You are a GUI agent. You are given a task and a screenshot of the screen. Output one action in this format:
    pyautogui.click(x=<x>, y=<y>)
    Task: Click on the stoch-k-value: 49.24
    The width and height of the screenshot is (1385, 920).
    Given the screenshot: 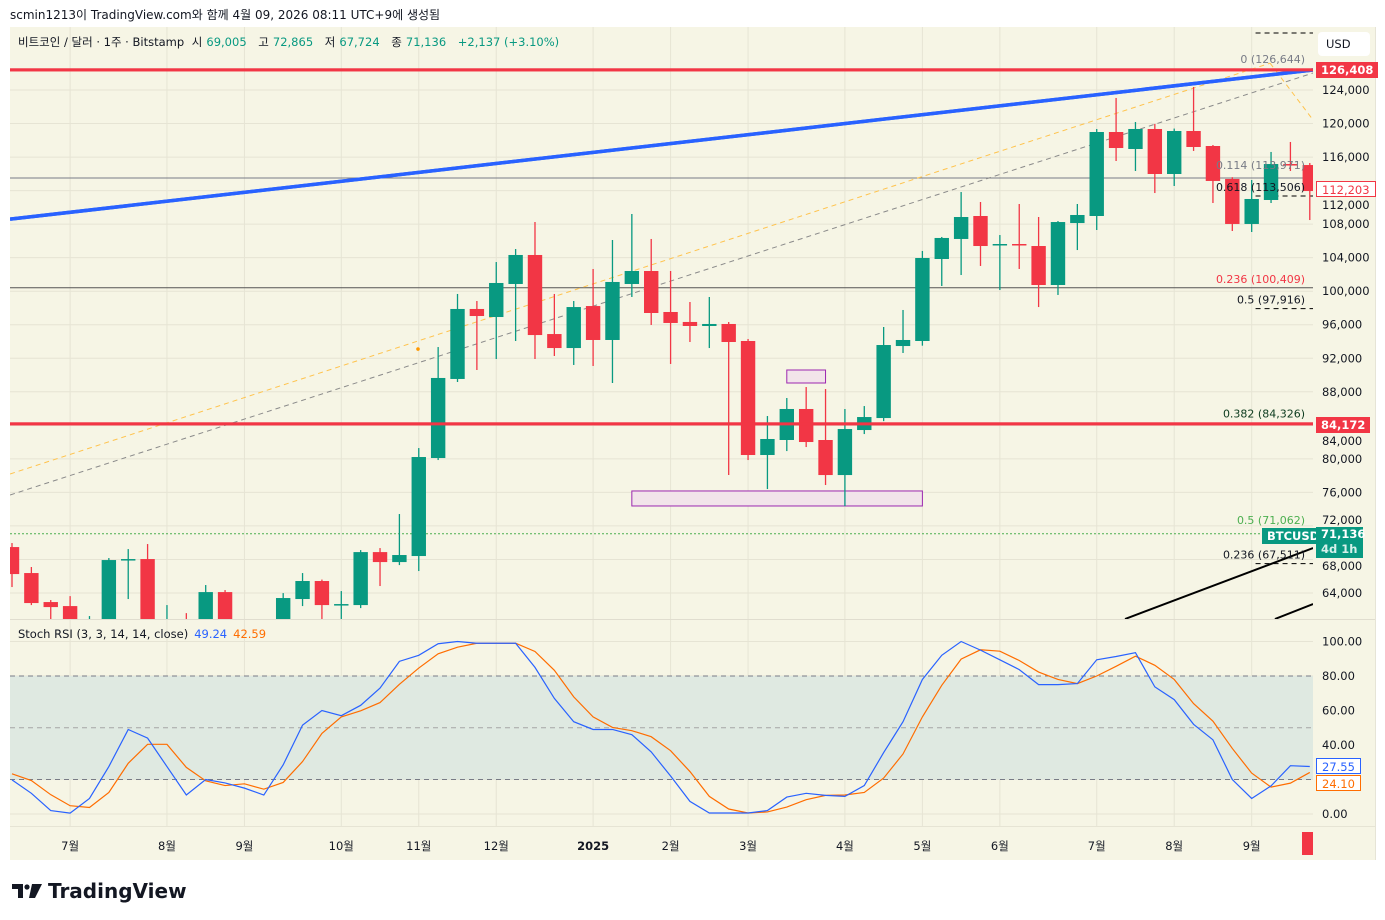 What is the action you would take?
    pyautogui.click(x=211, y=634)
    